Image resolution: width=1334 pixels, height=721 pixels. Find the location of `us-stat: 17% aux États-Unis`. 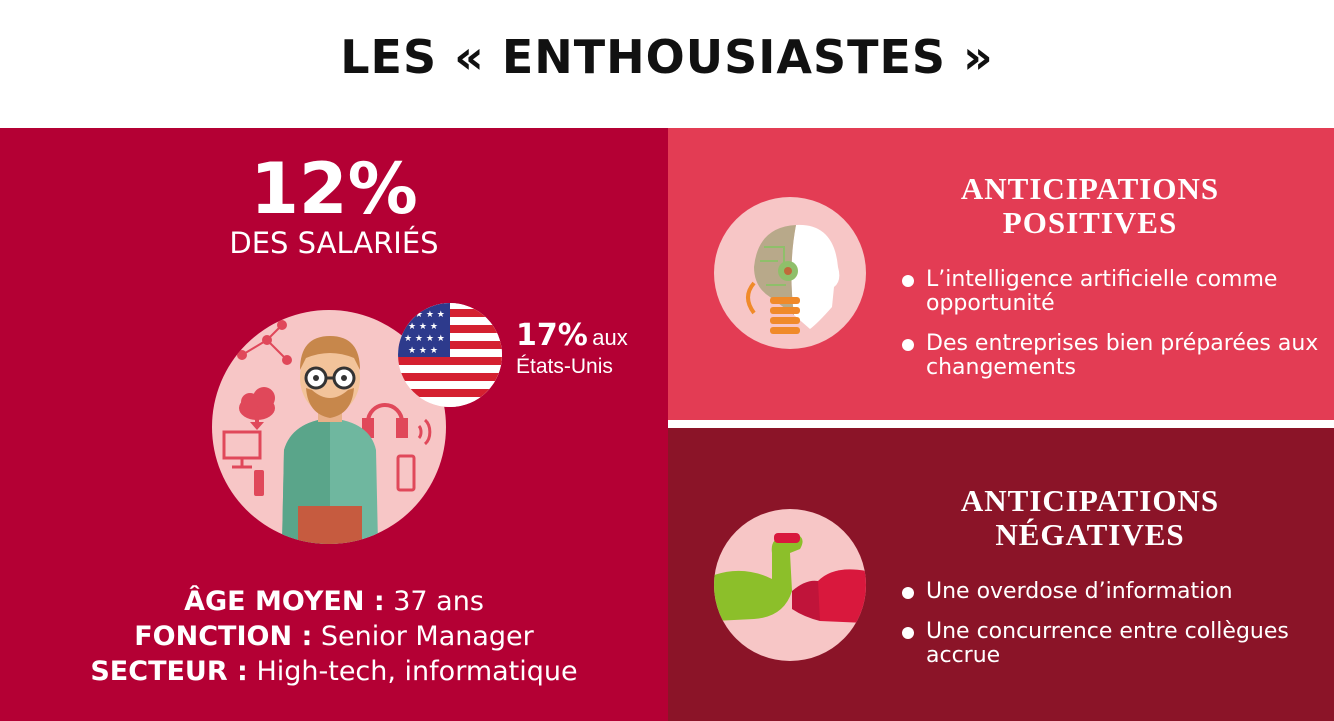

us-stat: 17% aux États-Unis is located at coordinates (572, 348).